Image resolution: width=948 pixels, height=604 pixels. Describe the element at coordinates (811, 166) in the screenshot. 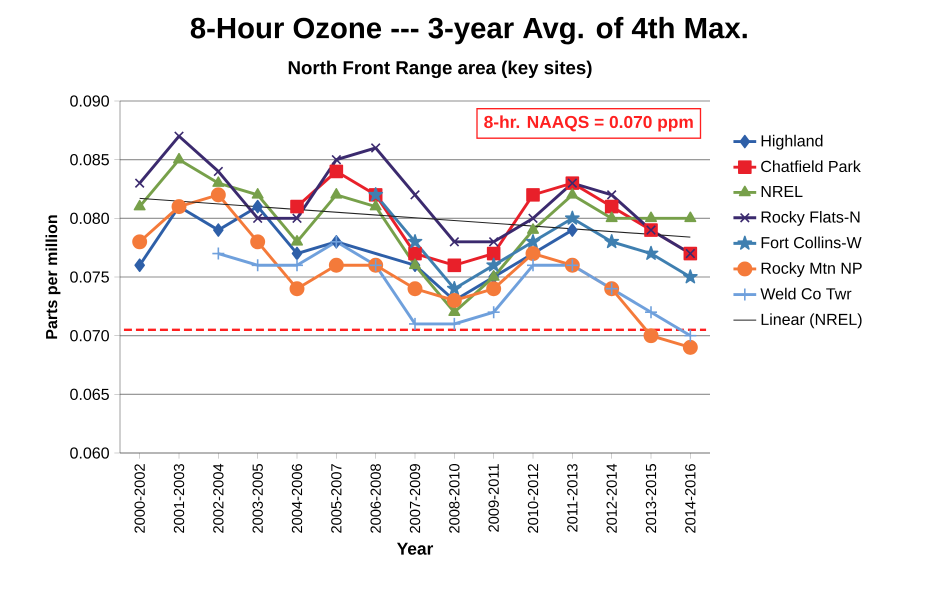

I see `legend-label: Chatfield Park` at that location.